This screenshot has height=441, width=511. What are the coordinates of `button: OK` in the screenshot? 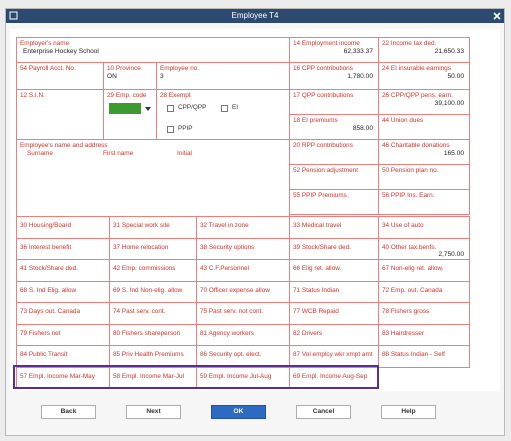 It's located at (238, 412).